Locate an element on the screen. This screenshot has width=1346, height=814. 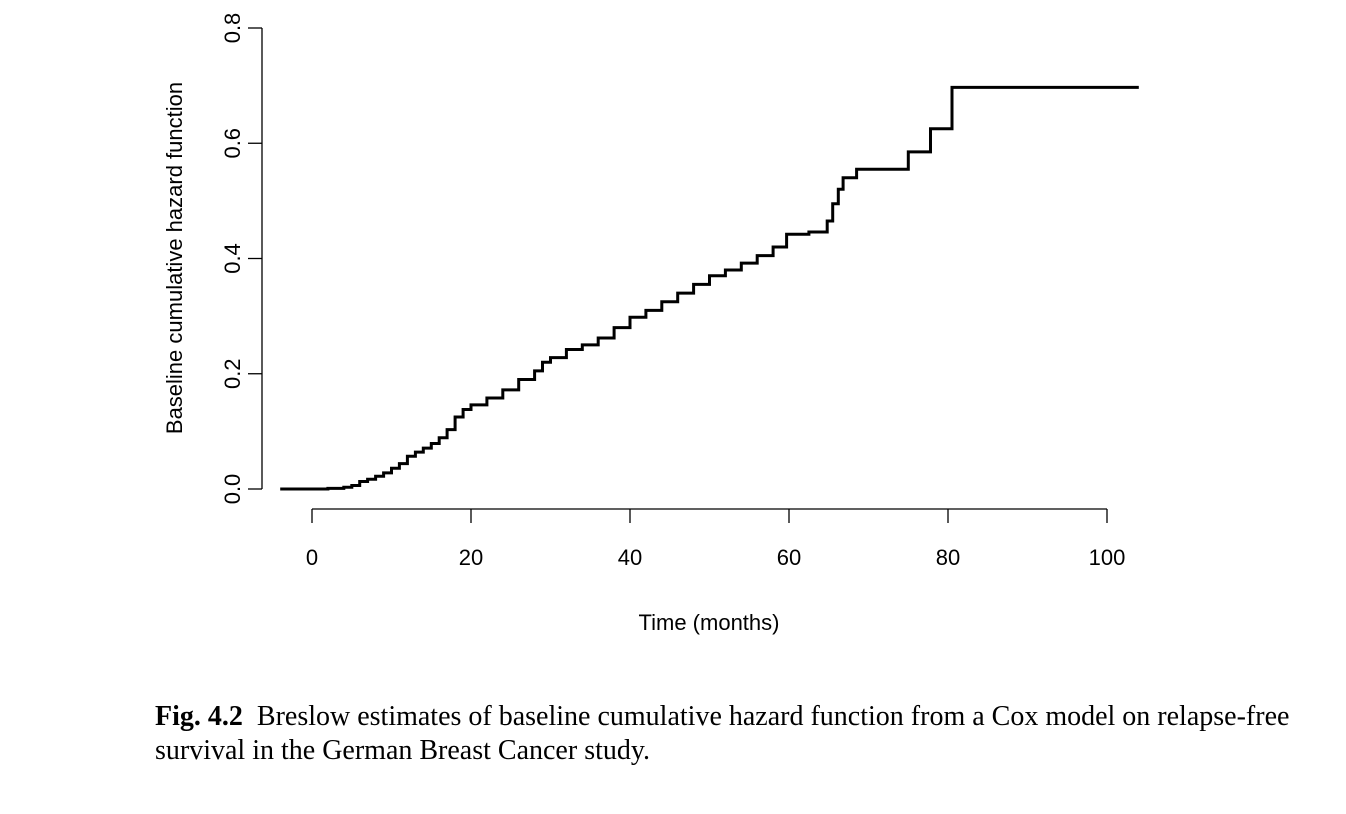
y-tick-label: 0.6 is located at coordinates (232, 143).